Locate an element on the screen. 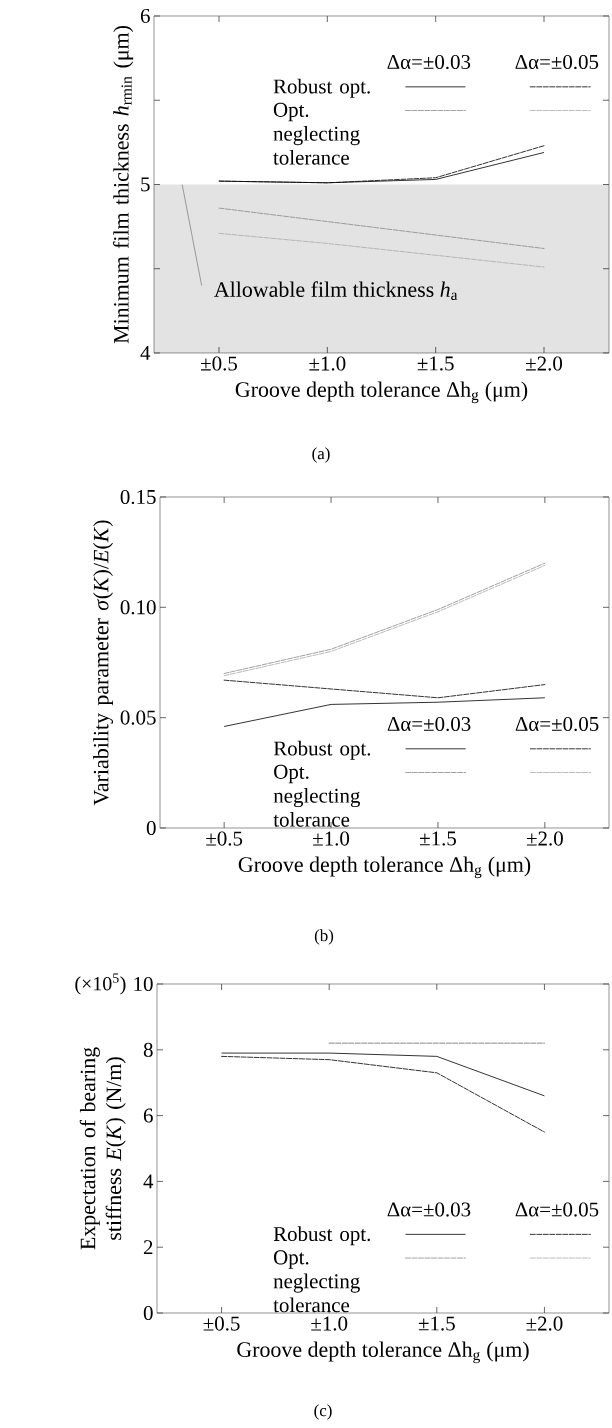 This screenshot has width=612, height=1428. y-tick-label: 2 is located at coordinates (148, 1247).